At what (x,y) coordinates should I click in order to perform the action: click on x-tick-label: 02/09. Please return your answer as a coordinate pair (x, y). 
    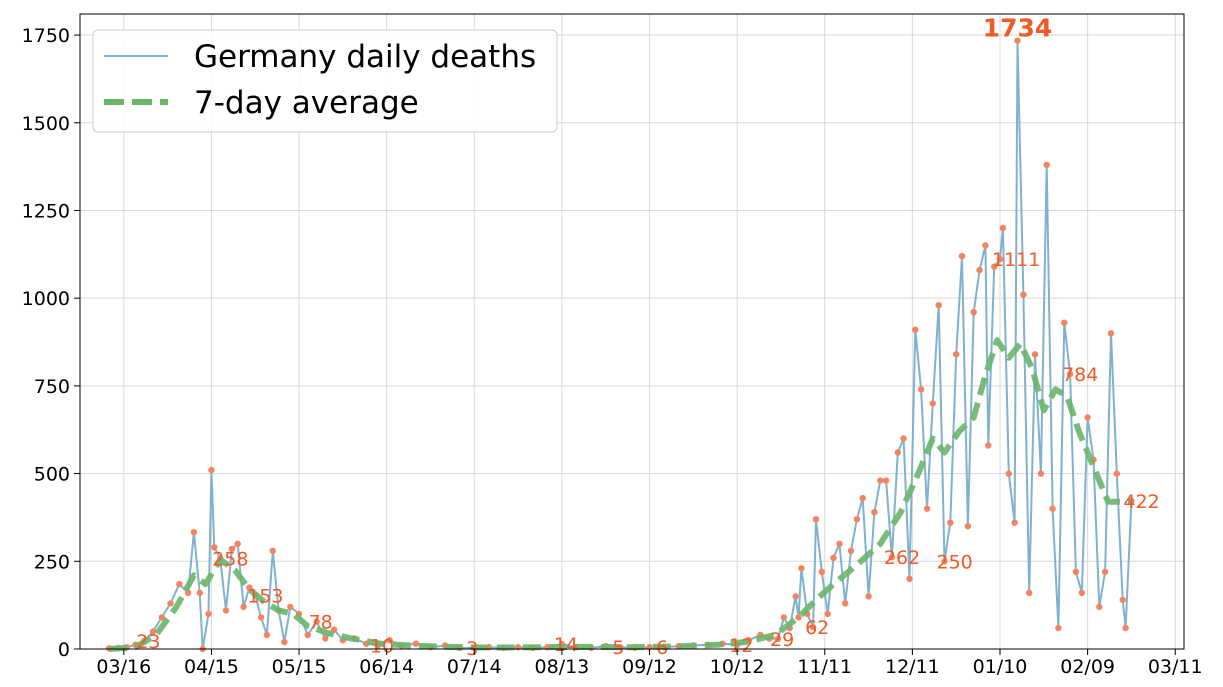
    Looking at the image, I should click on (1087, 667).